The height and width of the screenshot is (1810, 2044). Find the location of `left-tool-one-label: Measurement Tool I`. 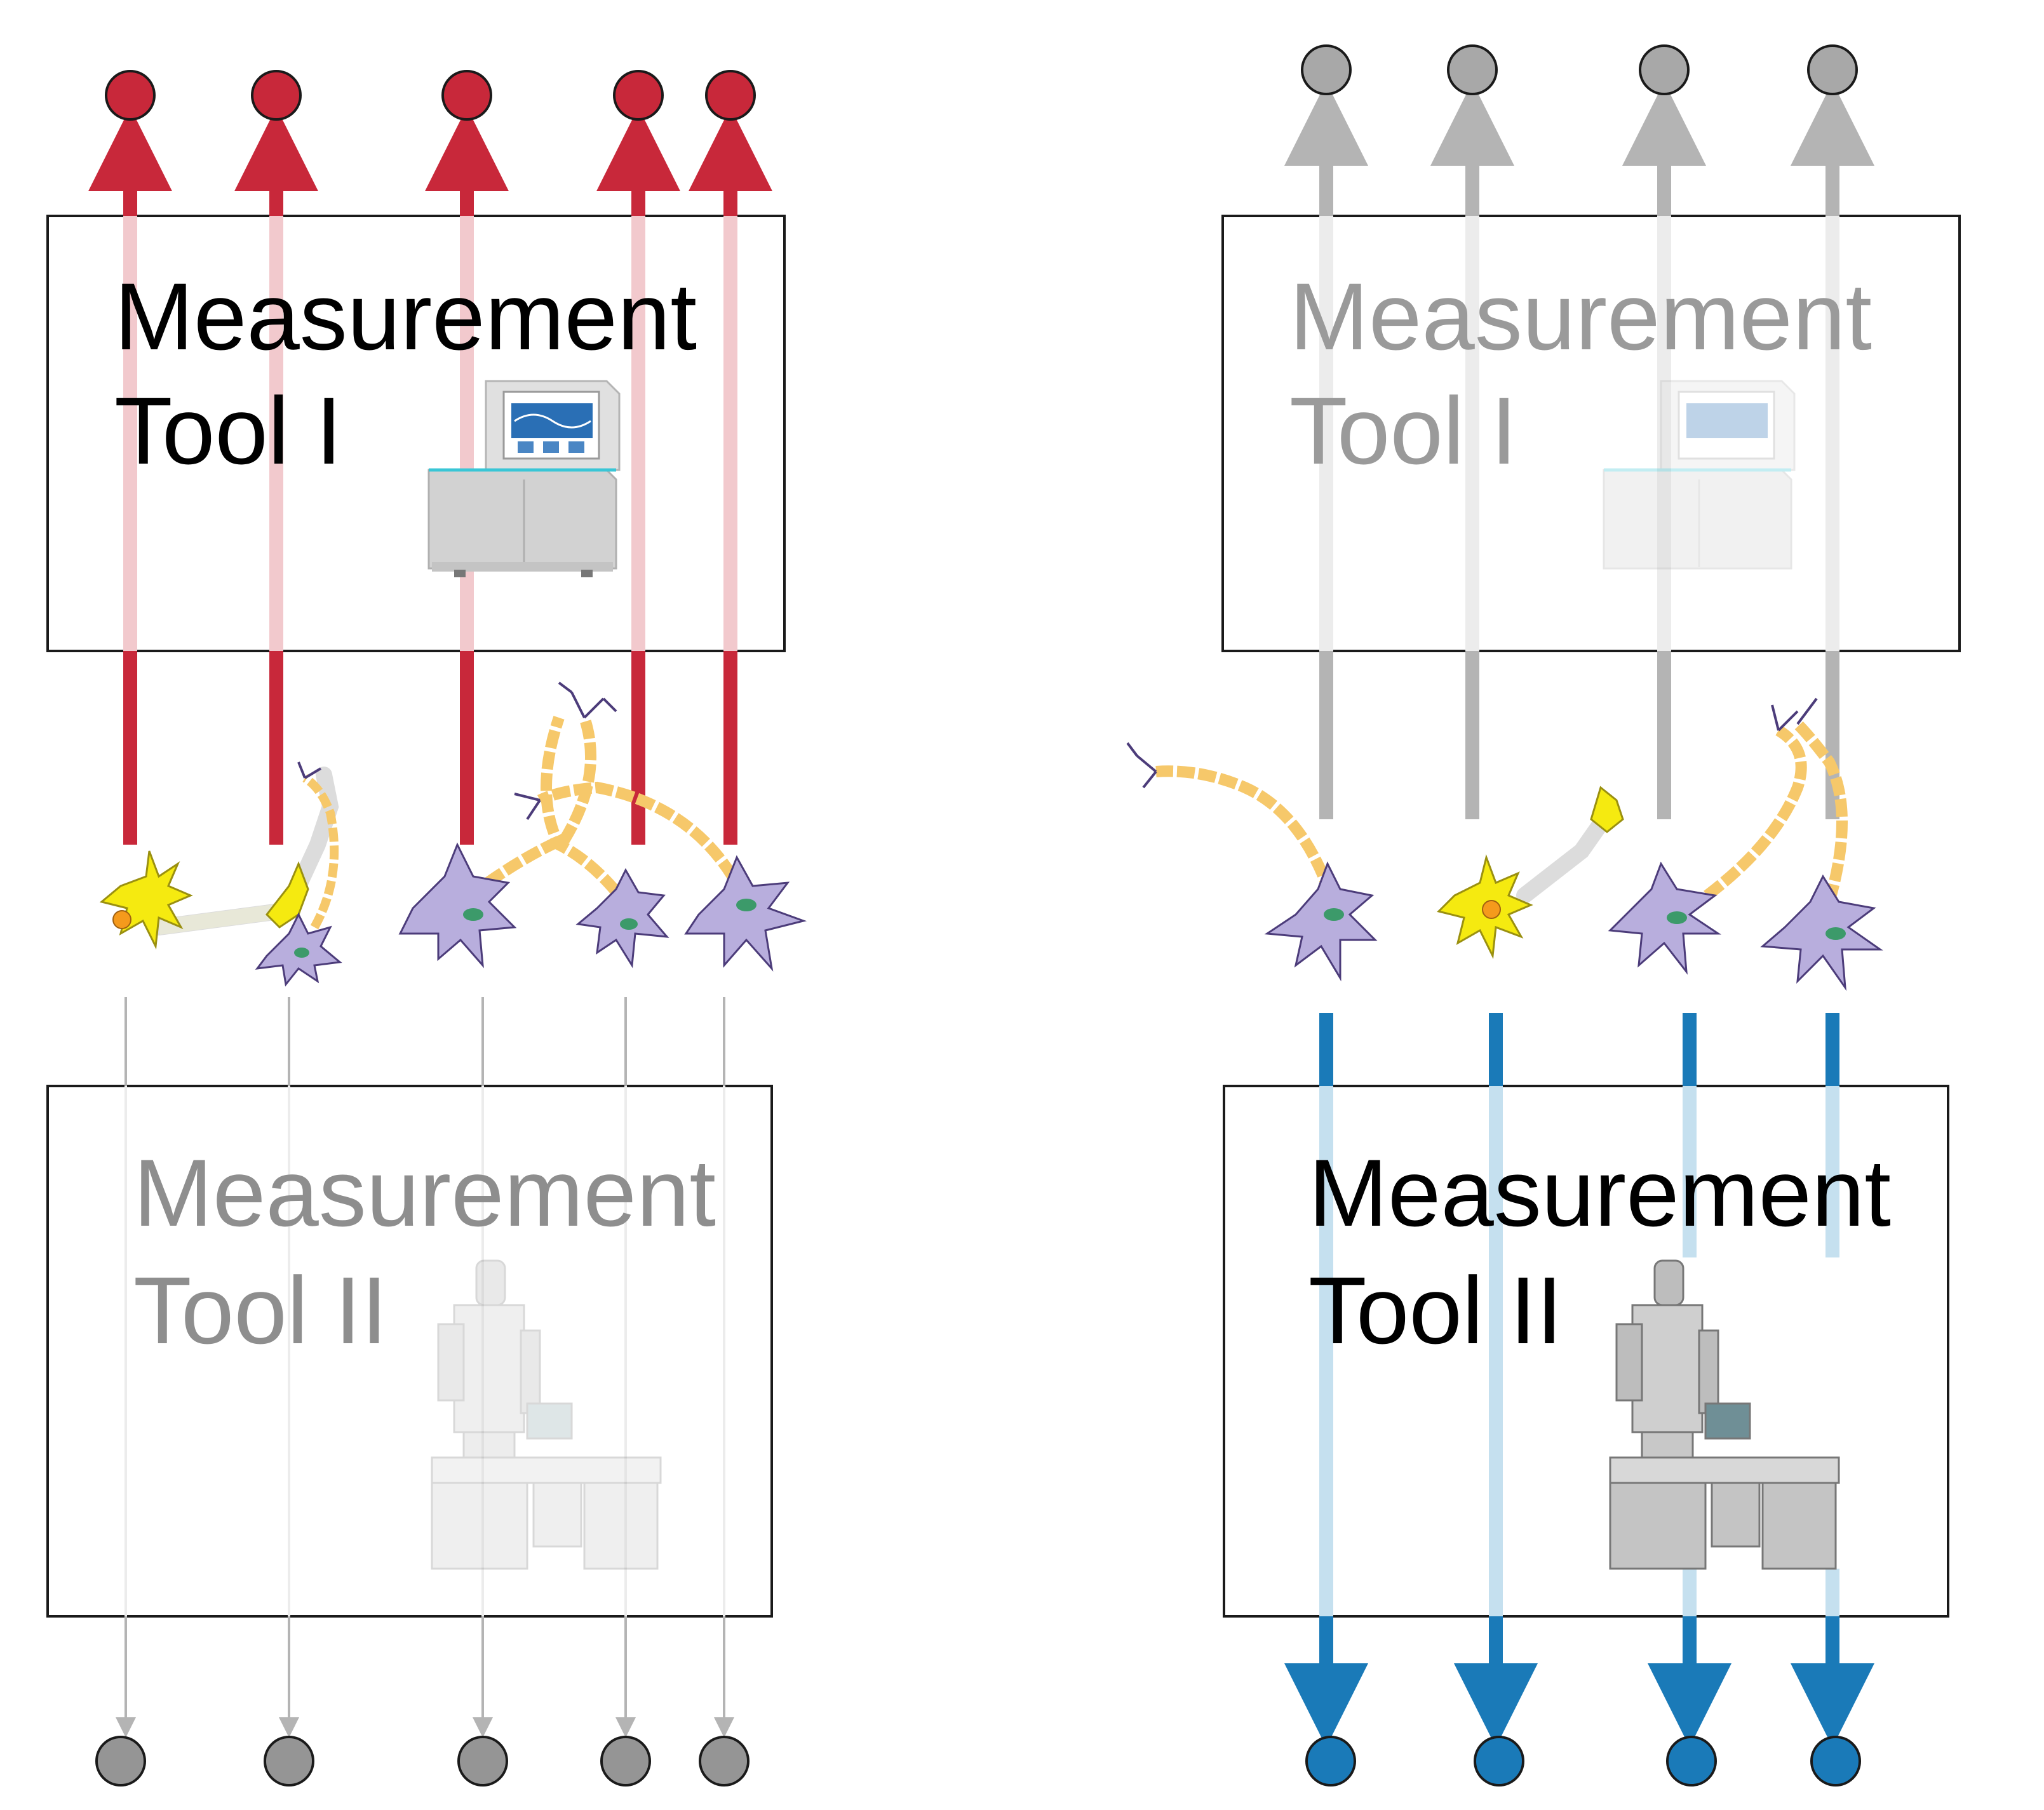

left-tool-one-label: Measurement Tool I is located at coordinates (419, 373).